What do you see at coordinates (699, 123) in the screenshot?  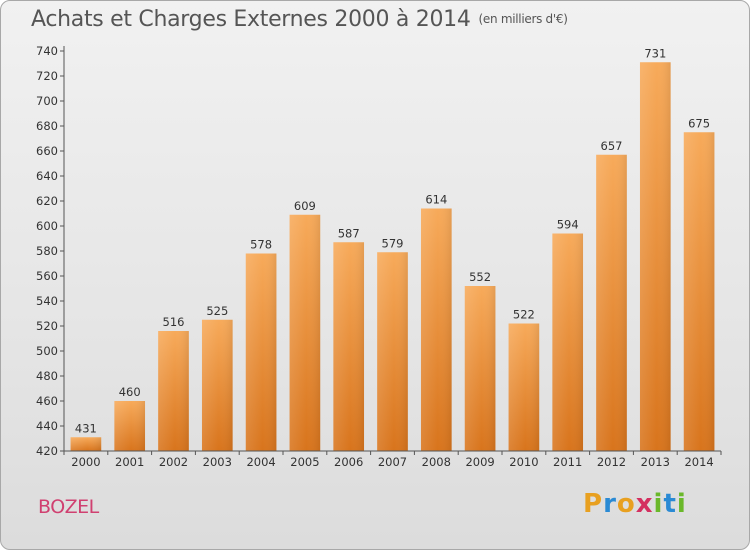 I see `data-label-2014: 675` at bounding box center [699, 123].